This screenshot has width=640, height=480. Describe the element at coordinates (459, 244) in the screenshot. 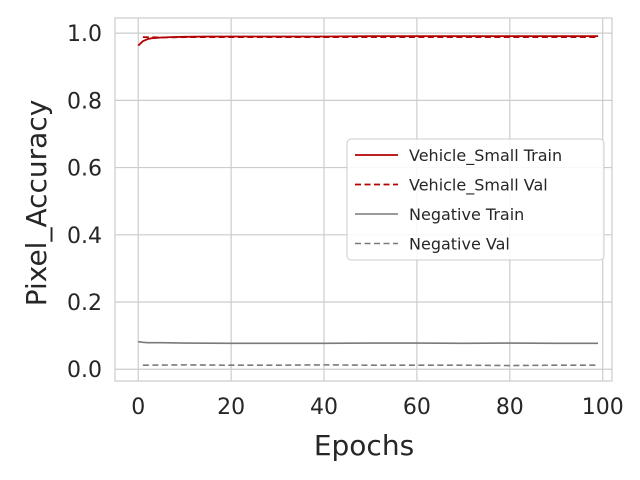

I see `legend-label: Negative Val` at that location.